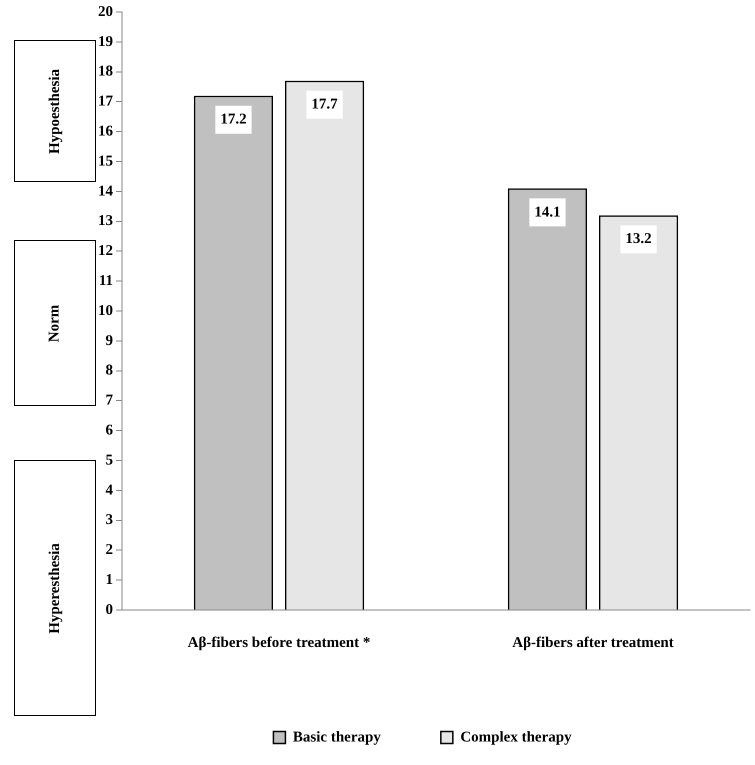 The width and height of the screenshot is (755, 765). I want to click on y-tick-label: 10, so click(105, 310).